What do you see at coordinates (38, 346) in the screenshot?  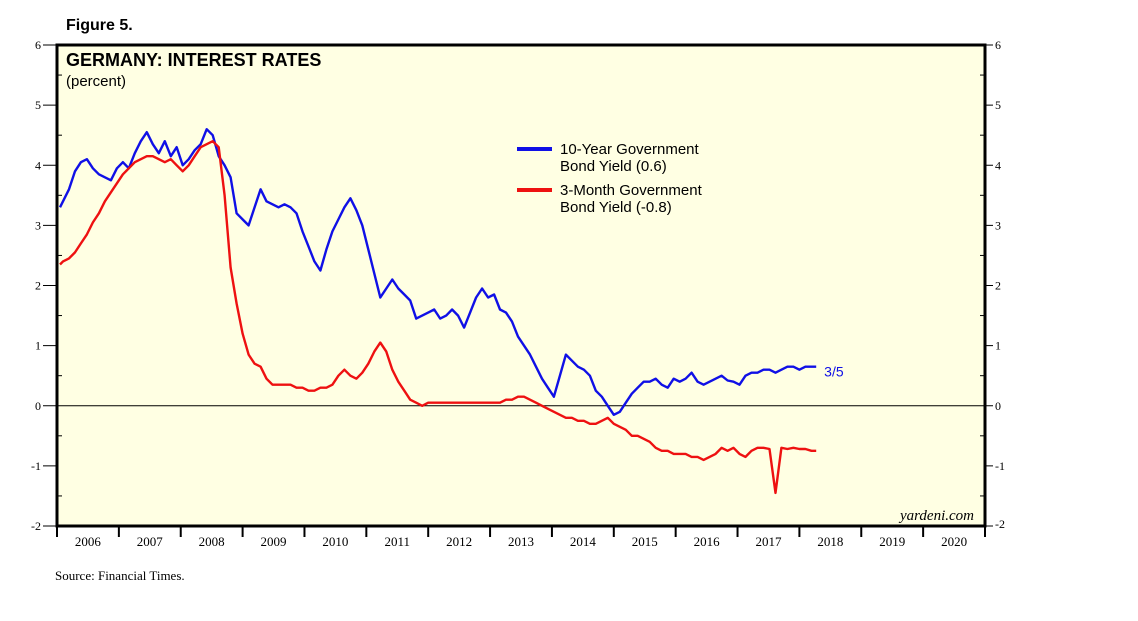 I see `y-tick-label-left: 1` at bounding box center [38, 346].